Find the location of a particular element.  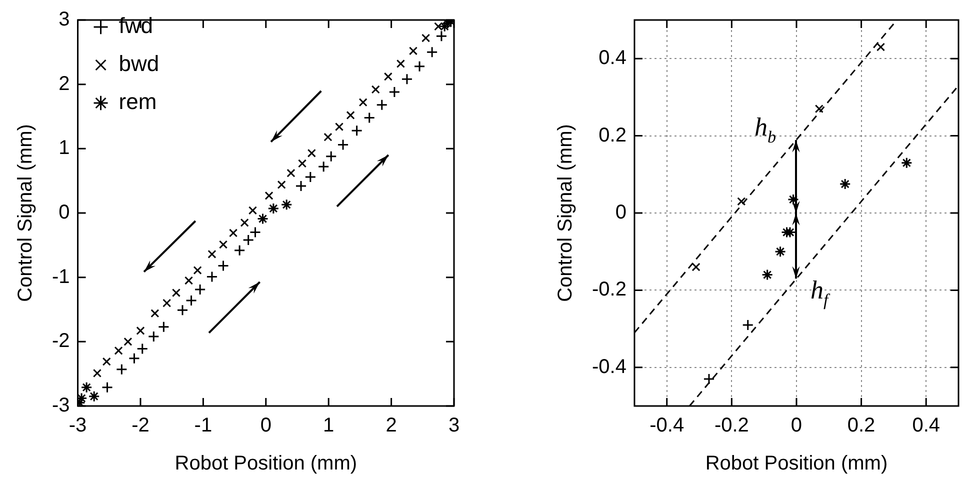

x-tick-label: -1 is located at coordinates (203, 425).